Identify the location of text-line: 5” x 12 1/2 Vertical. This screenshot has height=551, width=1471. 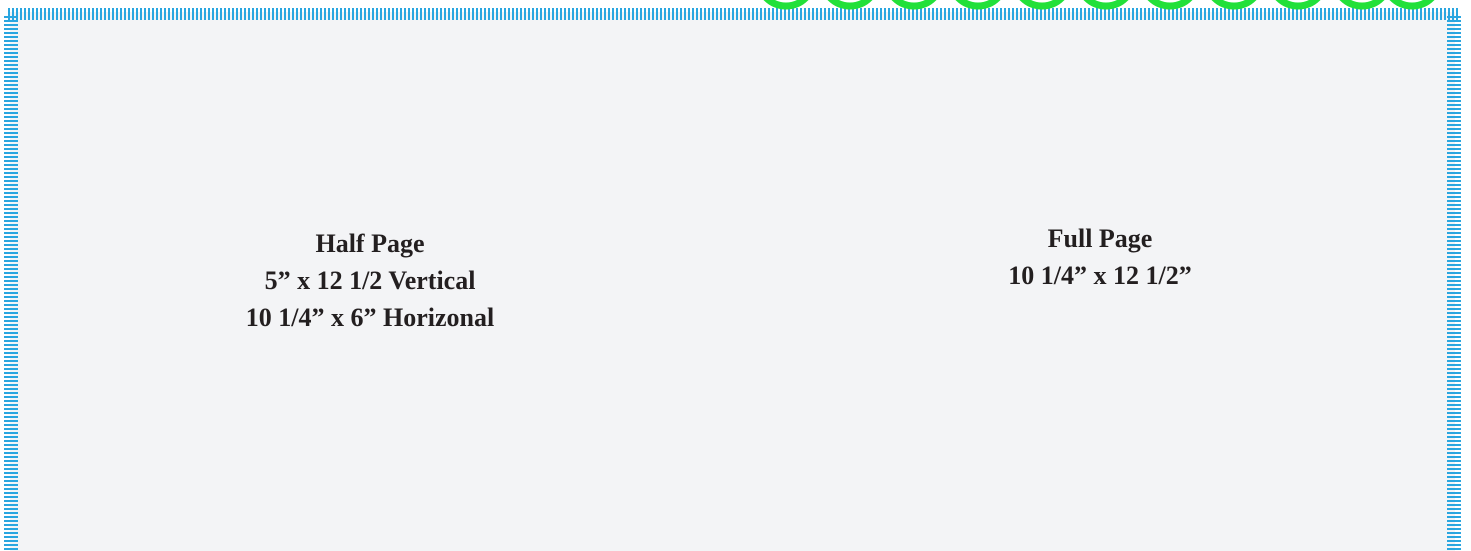
(370, 280).